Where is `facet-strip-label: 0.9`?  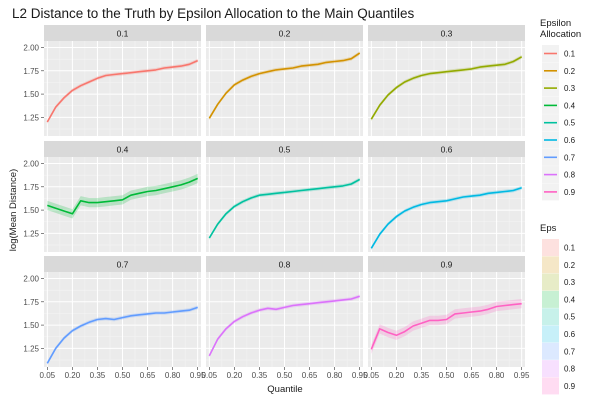
facet-strip-label: 0.9 is located at coordinates (447, 265).